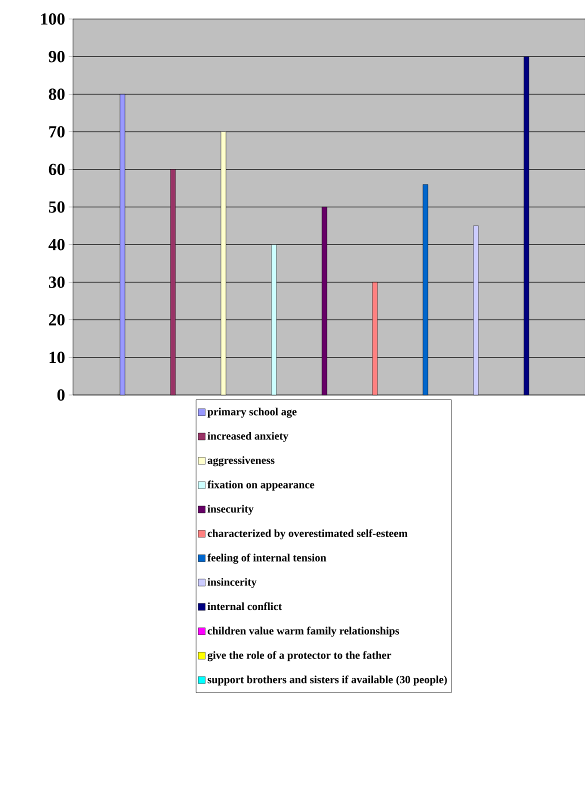 The width and height of the screenshot is (587, 793). I want to click on y-tick-label: 10, so click(57, 358).